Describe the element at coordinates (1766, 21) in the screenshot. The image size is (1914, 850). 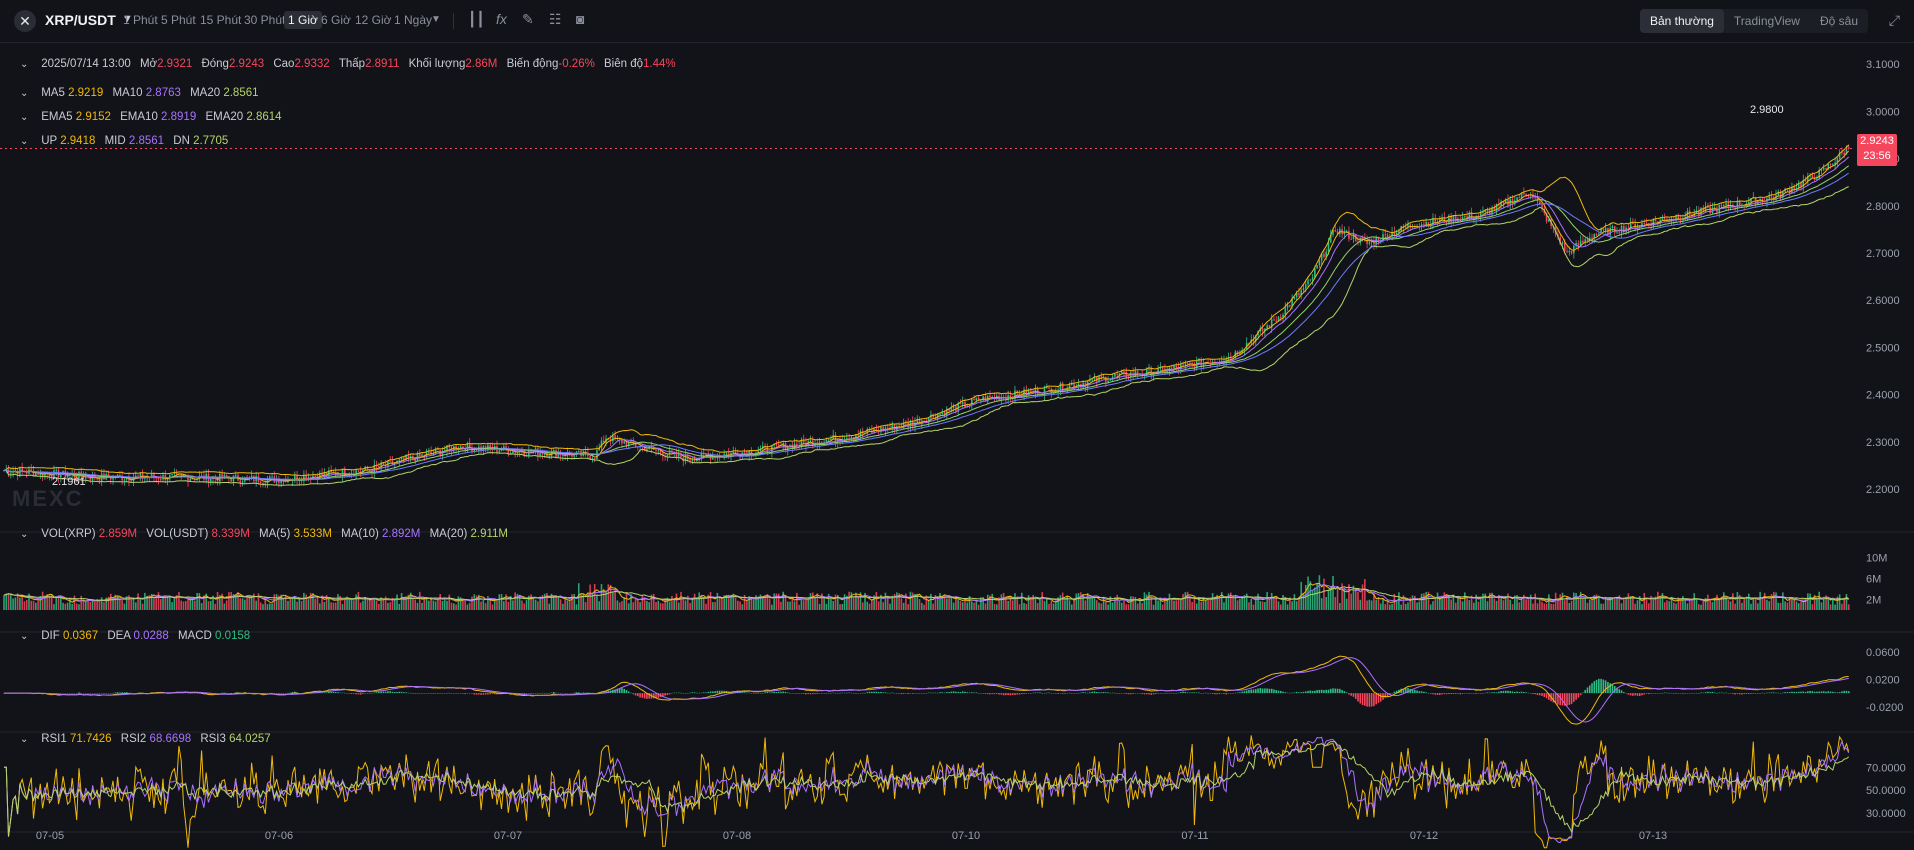
I see `view-tradingview: TradingView` at that location.